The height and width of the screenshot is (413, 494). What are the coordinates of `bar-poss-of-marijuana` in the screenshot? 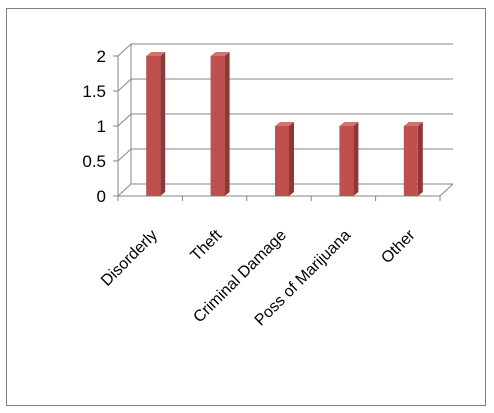 It's located at (346, 161).